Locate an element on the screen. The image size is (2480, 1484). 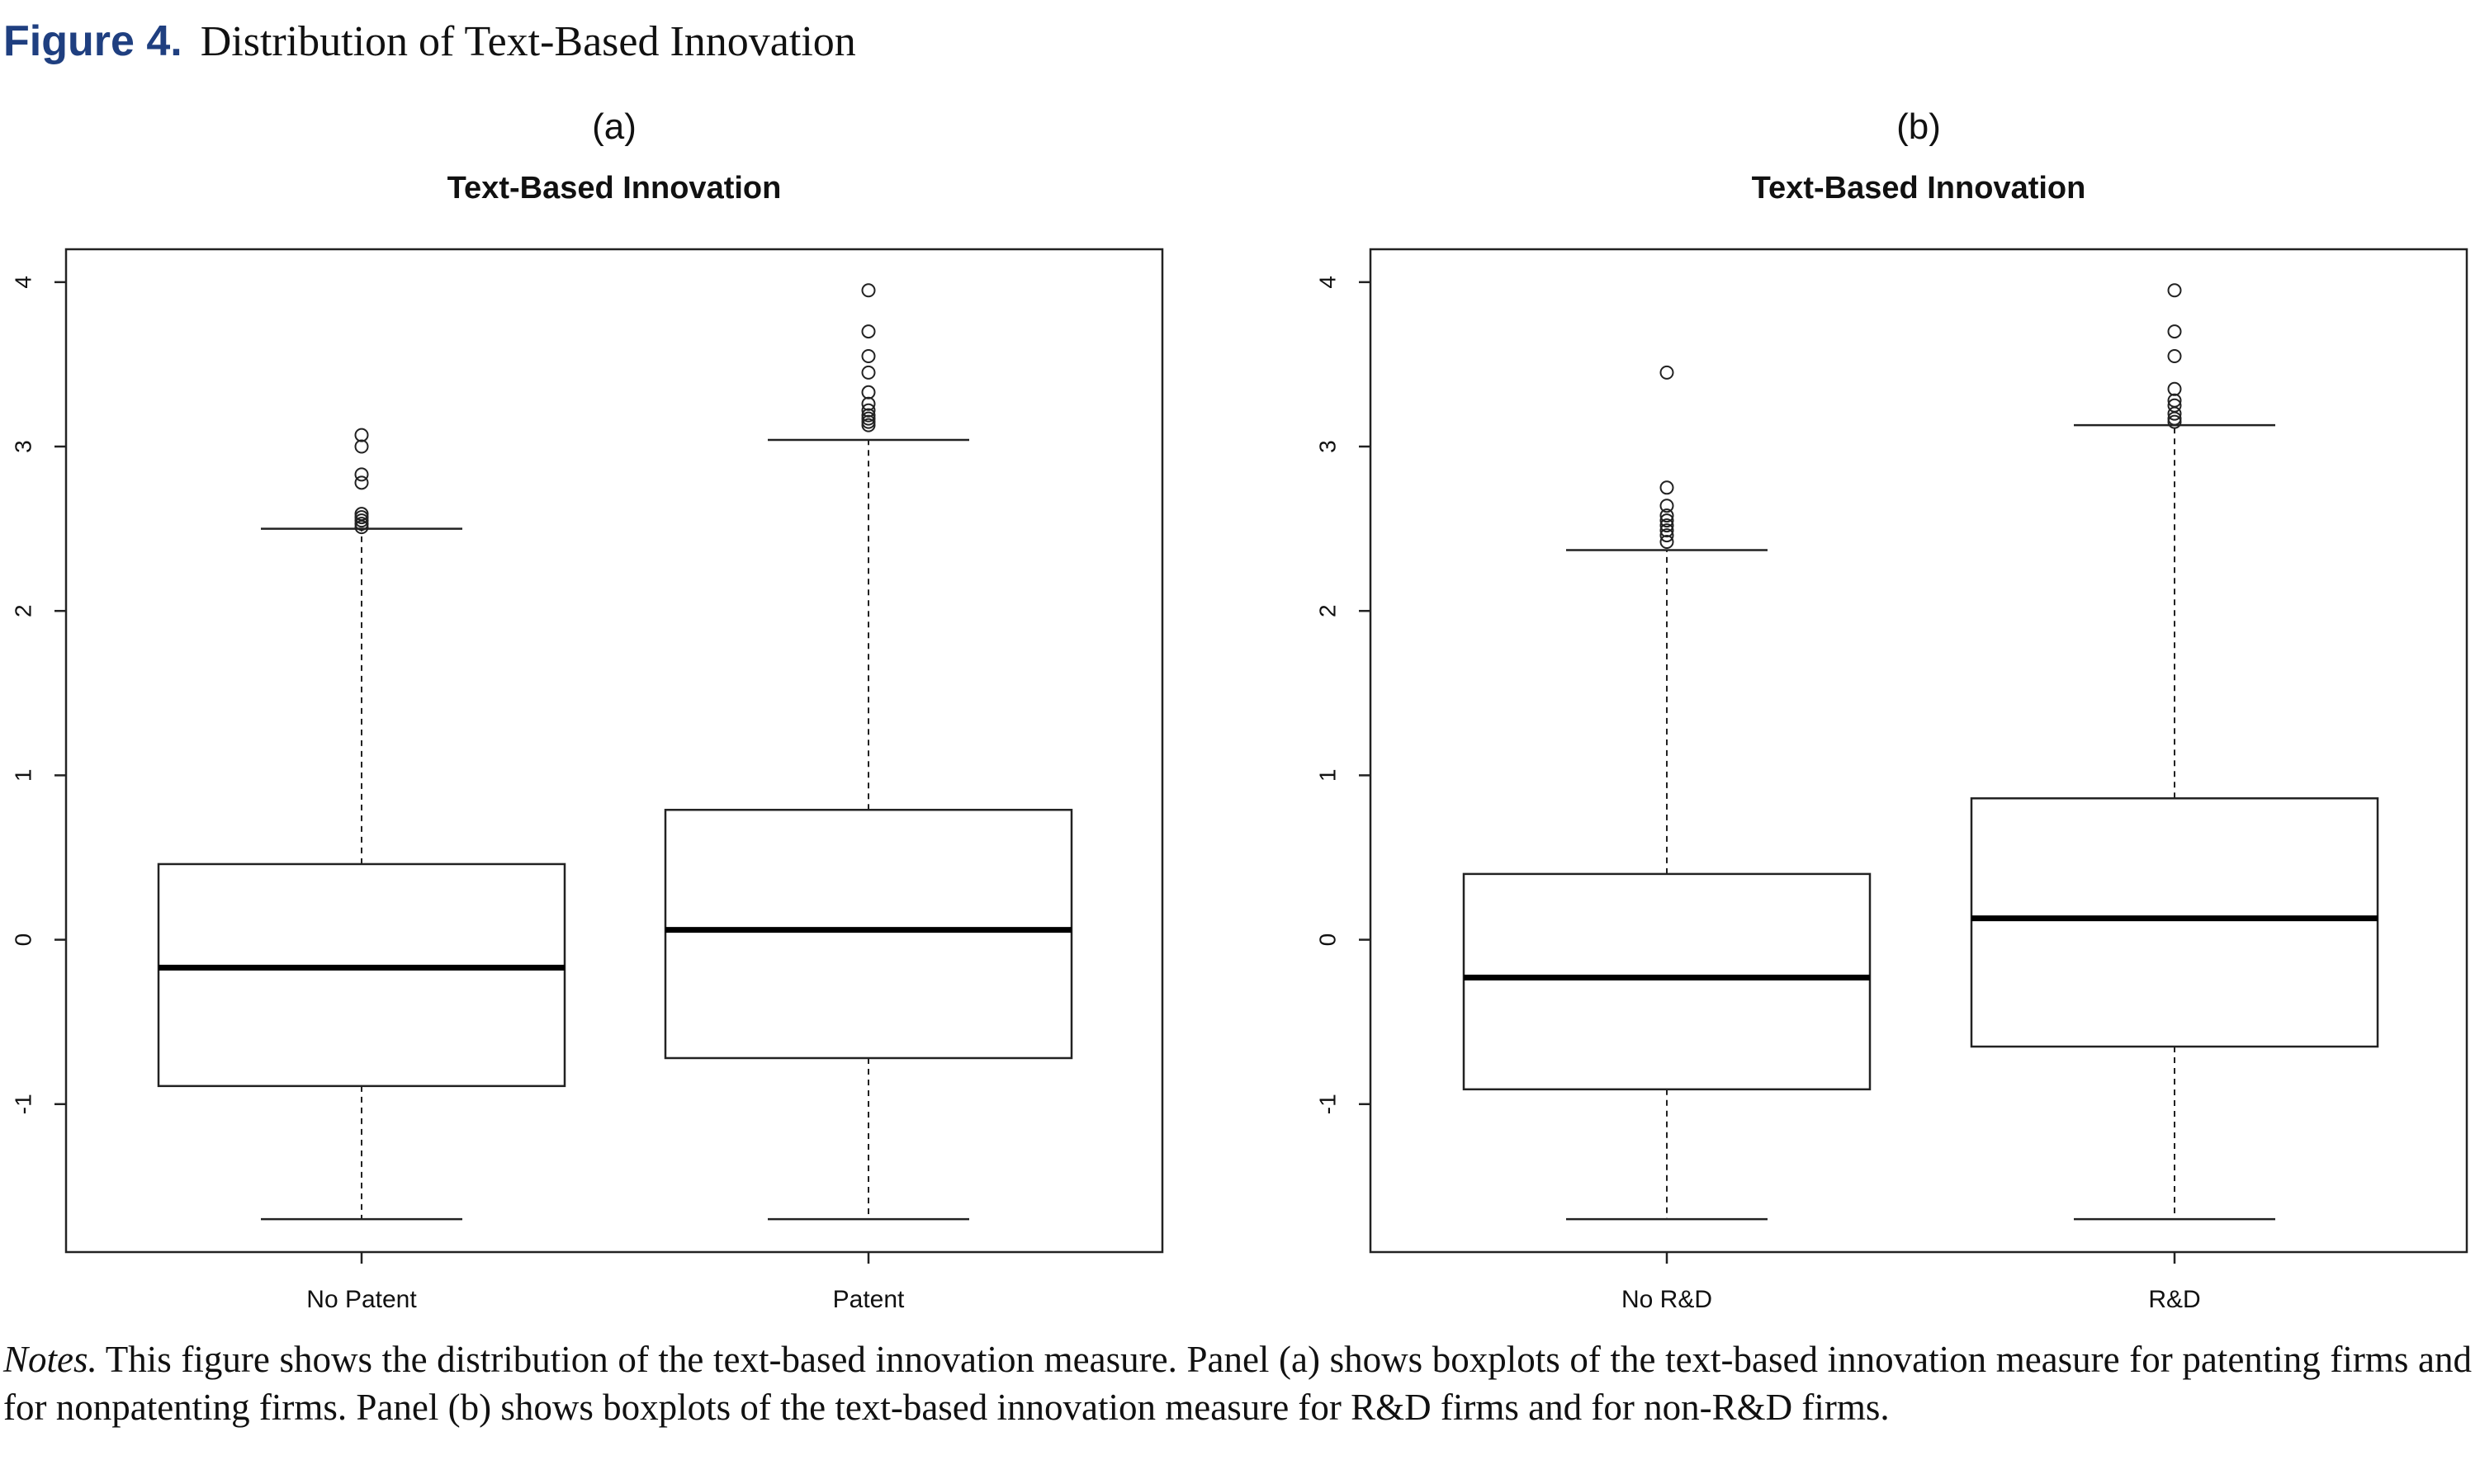
x-tick-label: R&D is located at coordinates (2174, 1299).